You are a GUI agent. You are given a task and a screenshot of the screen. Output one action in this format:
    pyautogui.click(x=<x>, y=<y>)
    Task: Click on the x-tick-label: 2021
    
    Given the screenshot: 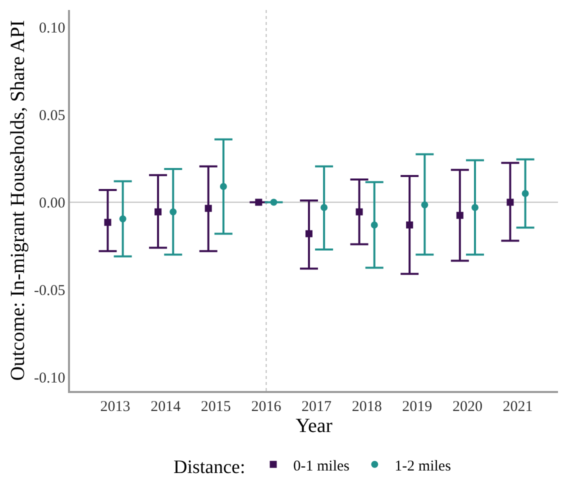 What is the action you would take?
    pyautogui.click(x=517, y=406)
    